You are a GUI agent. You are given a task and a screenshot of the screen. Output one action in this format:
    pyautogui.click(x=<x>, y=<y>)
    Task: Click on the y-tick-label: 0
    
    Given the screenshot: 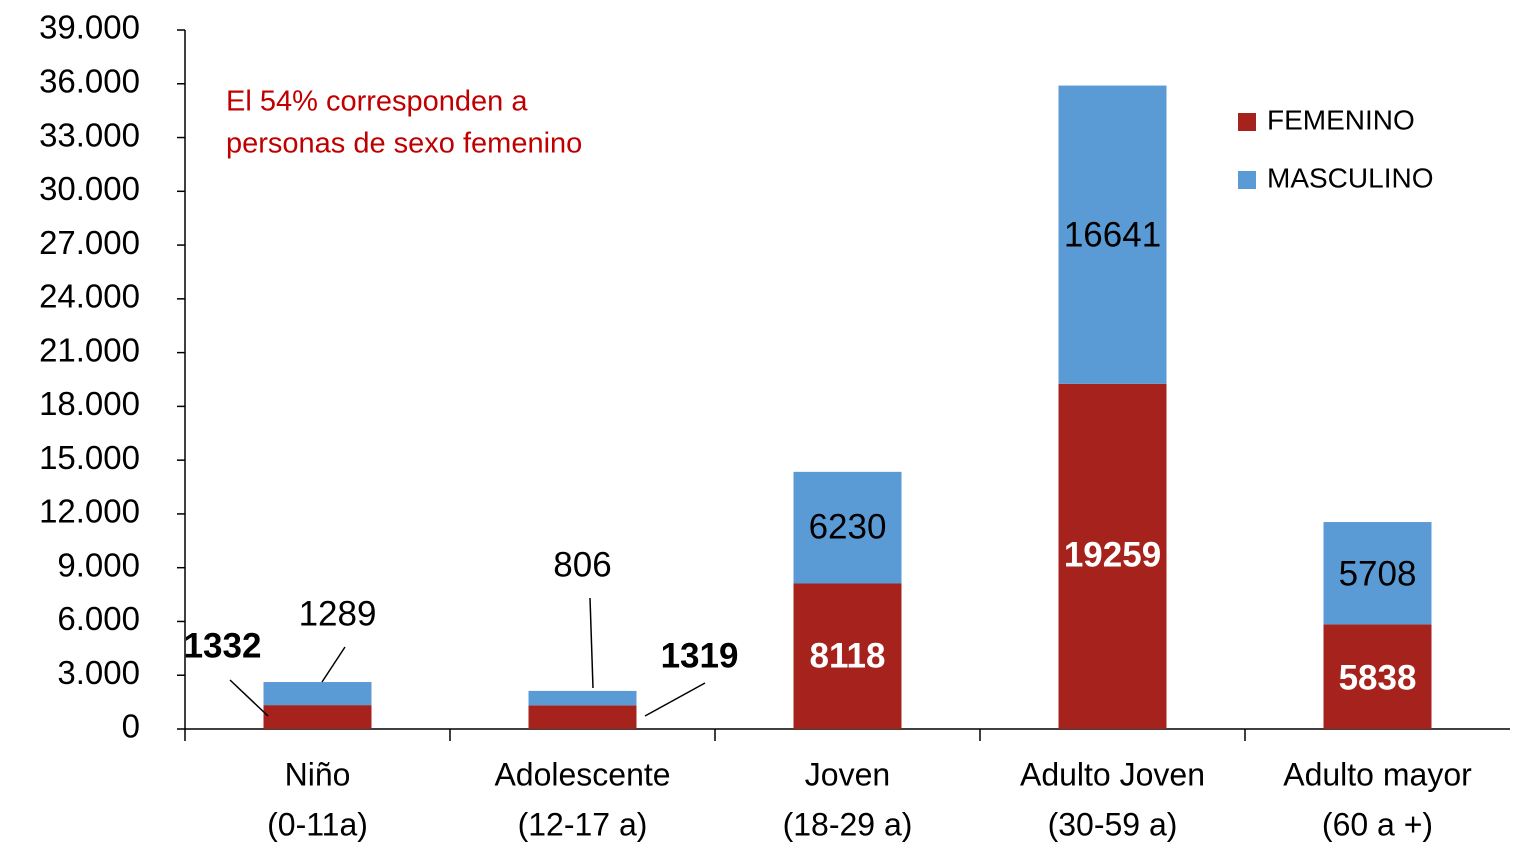 What is the action you would take?
    pyautogui.click(x=131, y=726)
    